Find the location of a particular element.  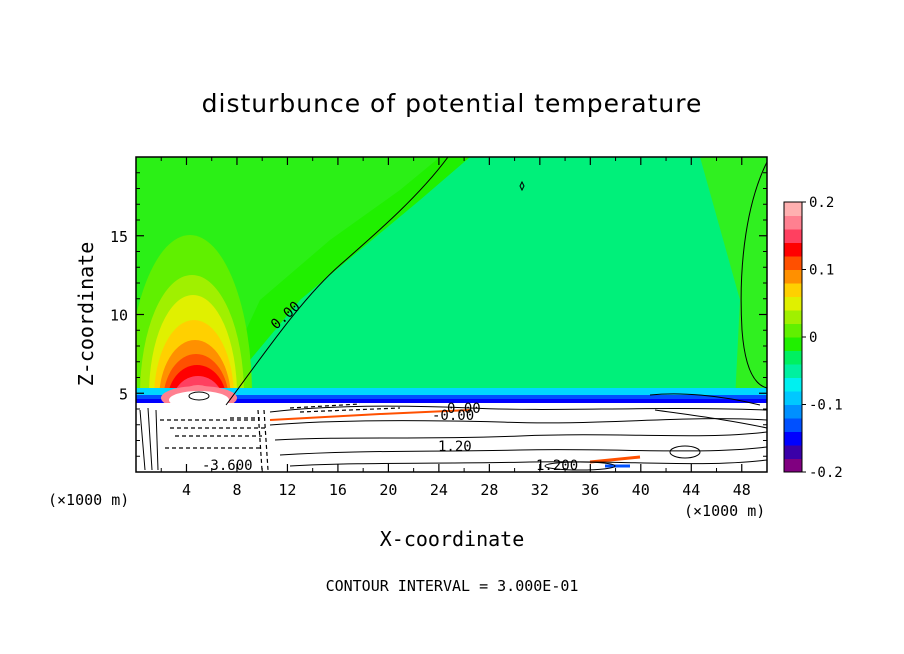

cold-band-navy is located at coordinates (451, 401).